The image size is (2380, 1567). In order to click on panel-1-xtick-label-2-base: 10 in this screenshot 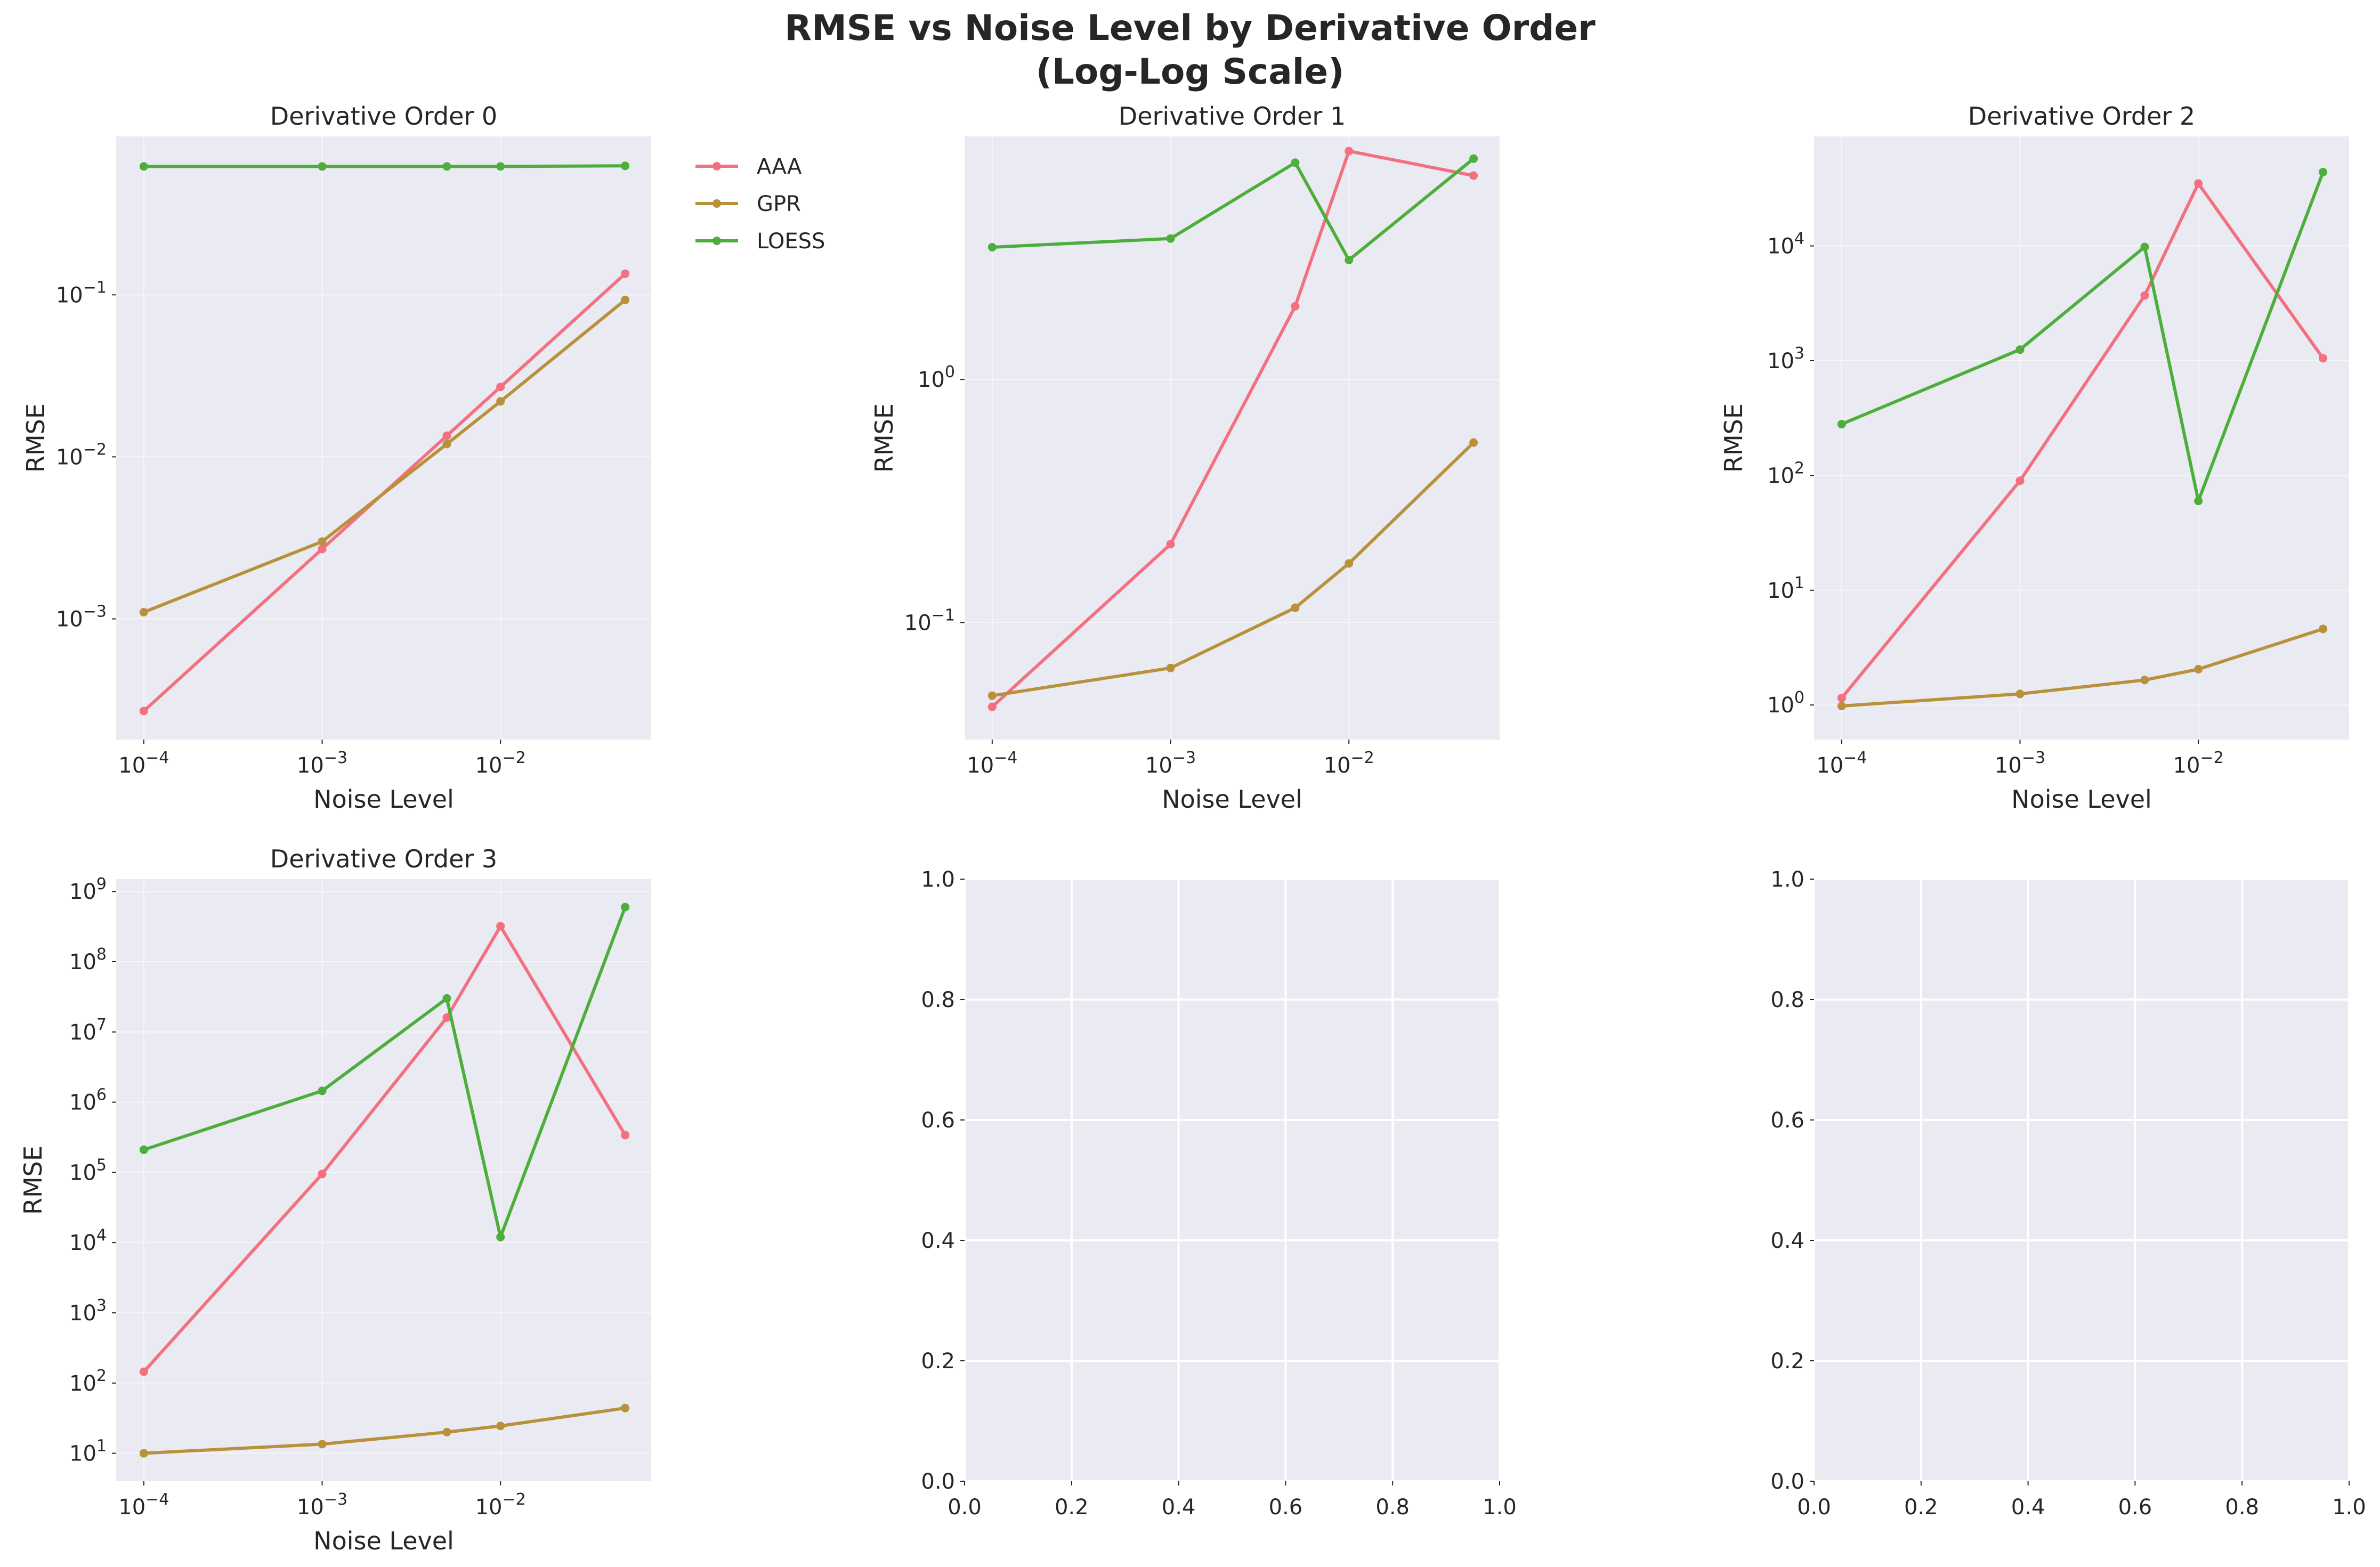, I will do `click(1337, 765)`.